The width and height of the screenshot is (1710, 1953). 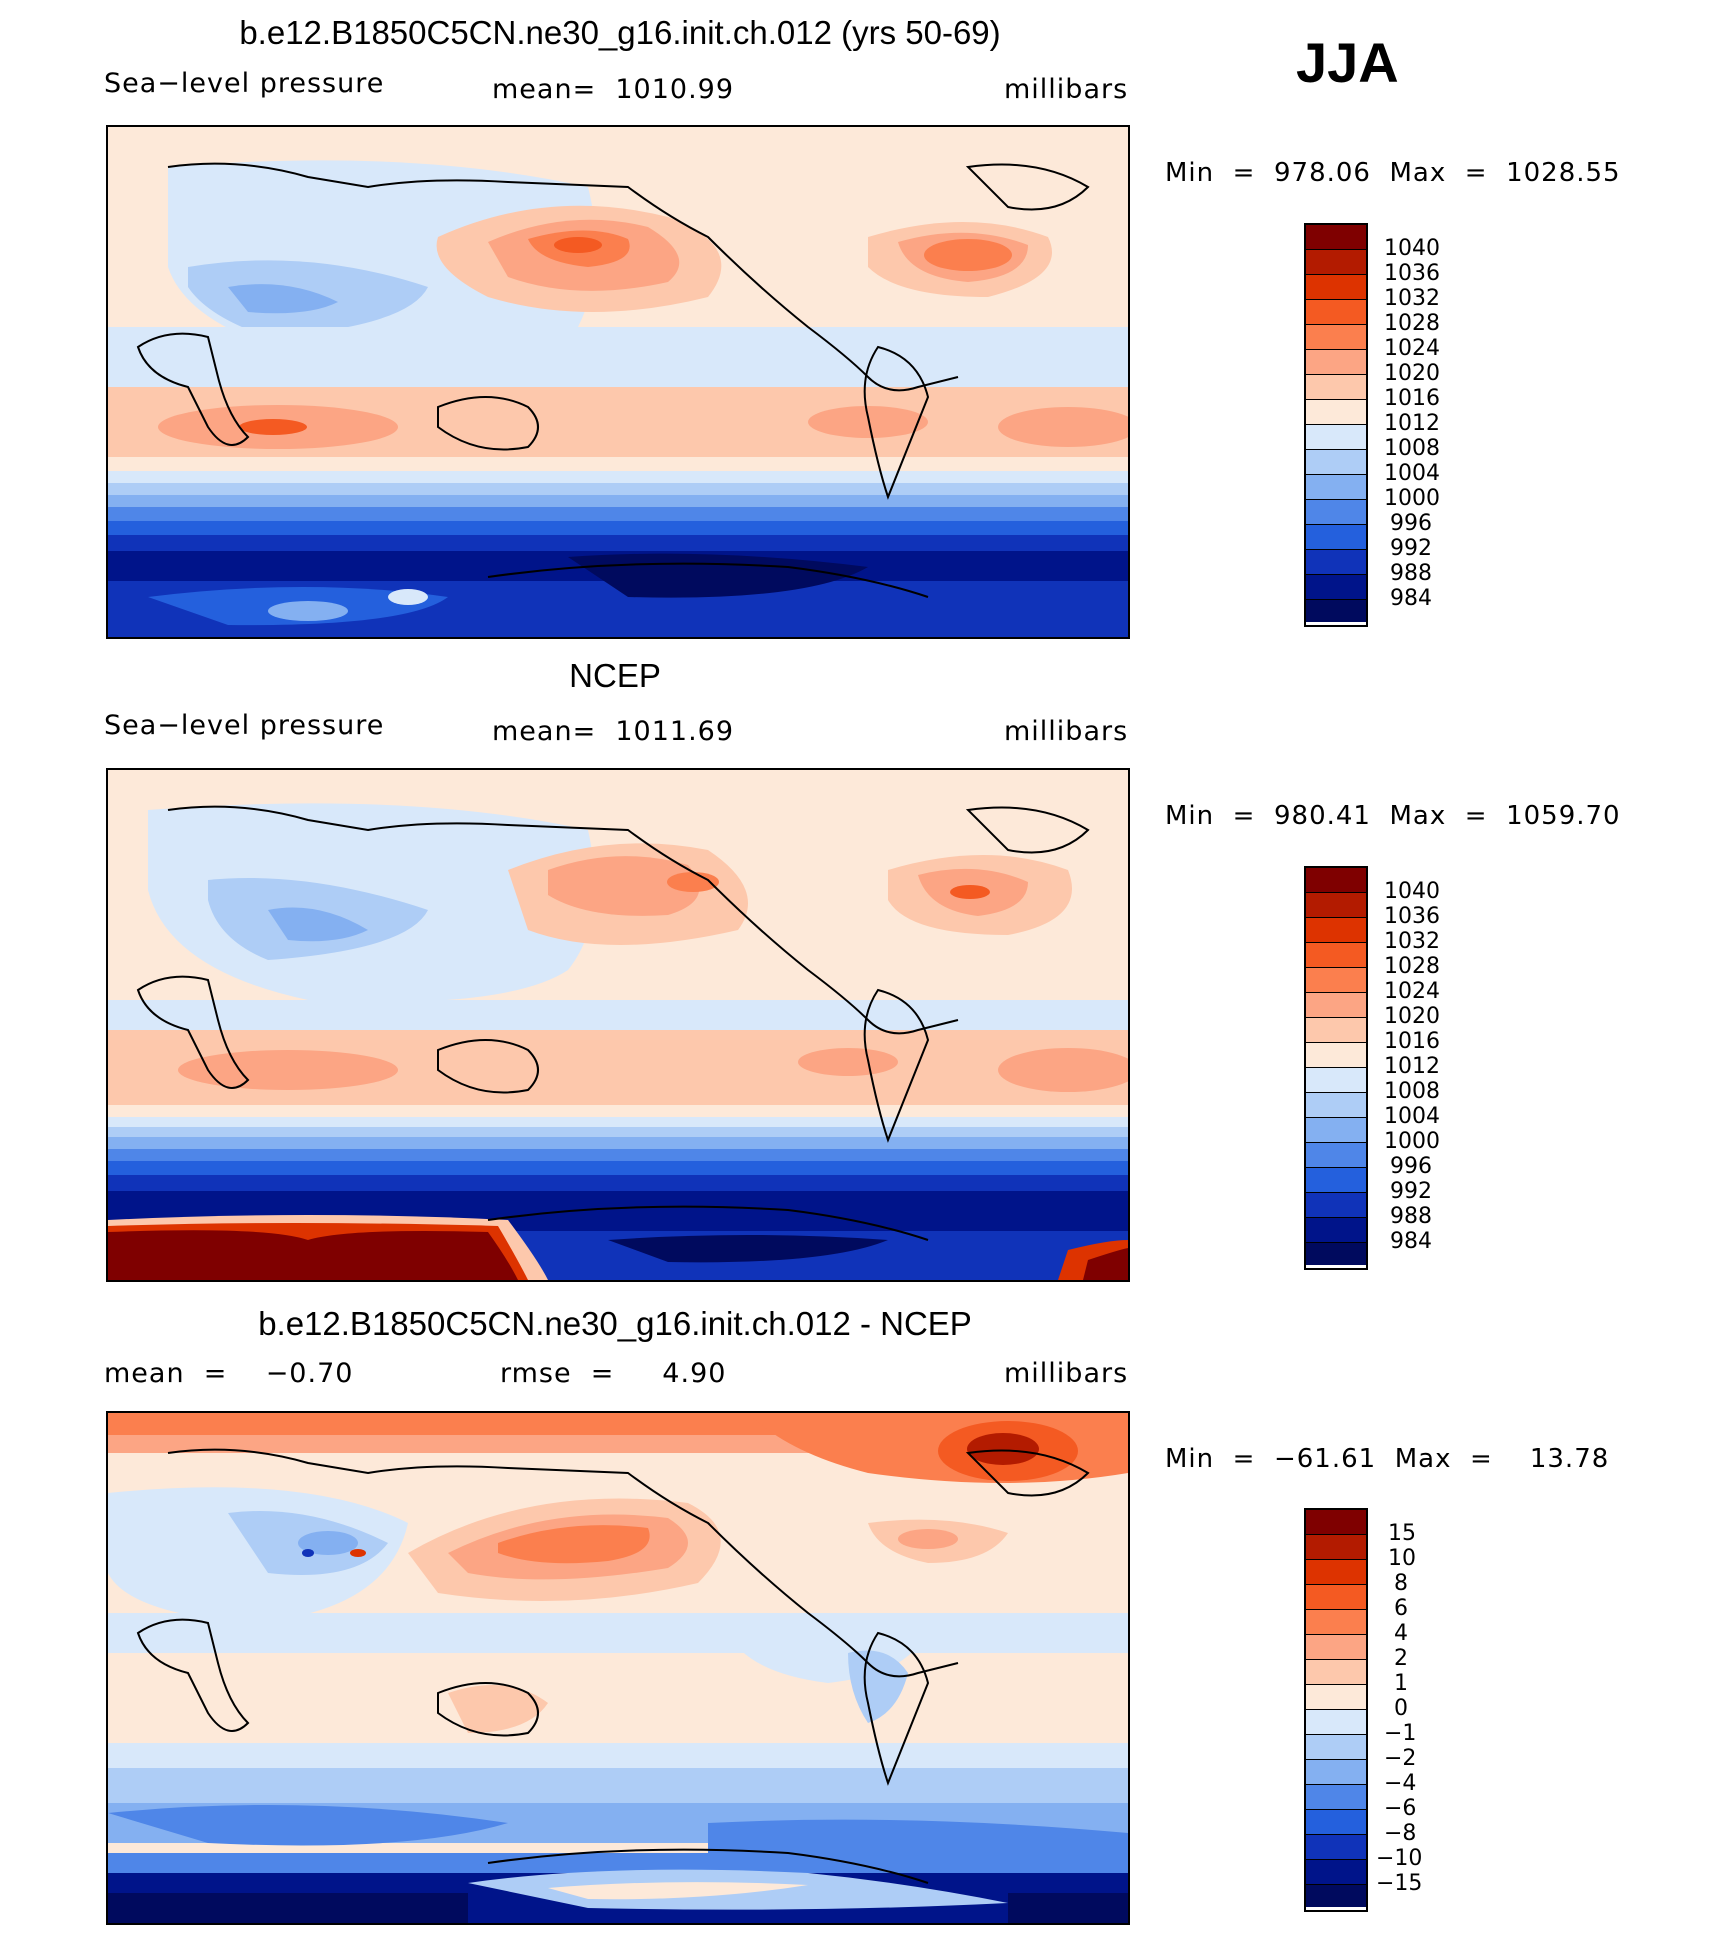 What do you see at coordinates (613, 89) in the screenshot?
I see `panel1-mean-label: mean= 1010.99` at bounding box center [613, 89].